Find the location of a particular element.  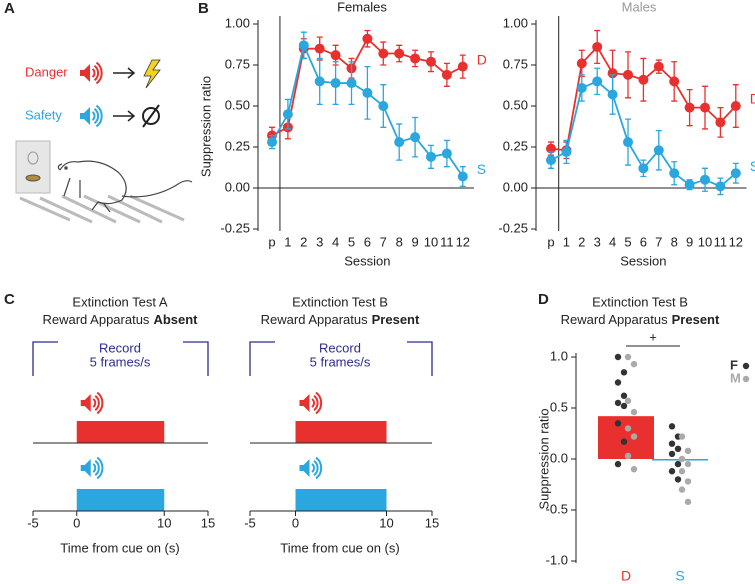

x-tick-label: S is located at coordinates (679, 576).